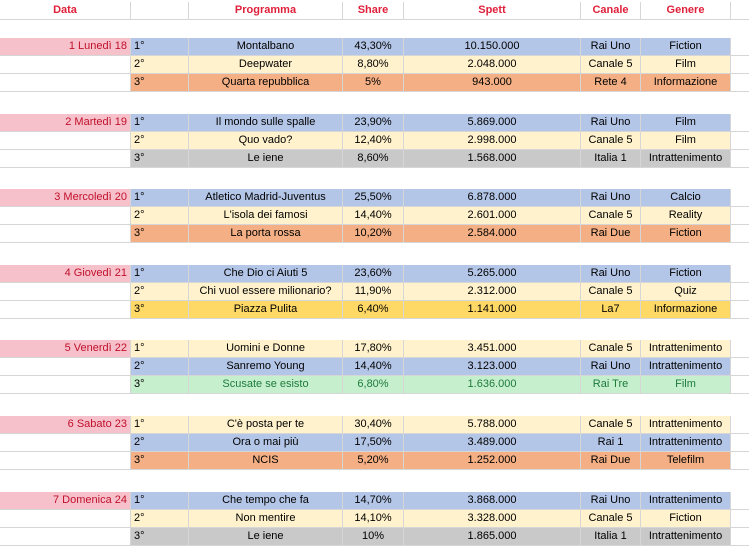  Describe the element at coordinates (492, 122) in the screenshot. I see `spettatori-cell: 5.869.000` at that location.